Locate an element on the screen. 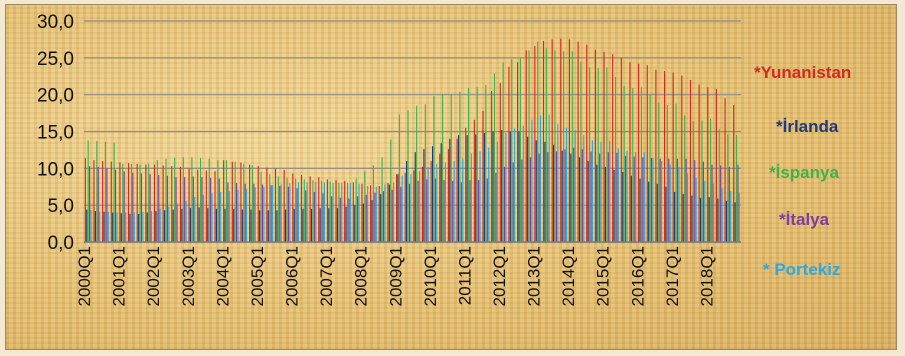 Image resolution: width=905 pixels, height=356 pixels. legend-item: *İspanya is located at coordinates (804, 172).